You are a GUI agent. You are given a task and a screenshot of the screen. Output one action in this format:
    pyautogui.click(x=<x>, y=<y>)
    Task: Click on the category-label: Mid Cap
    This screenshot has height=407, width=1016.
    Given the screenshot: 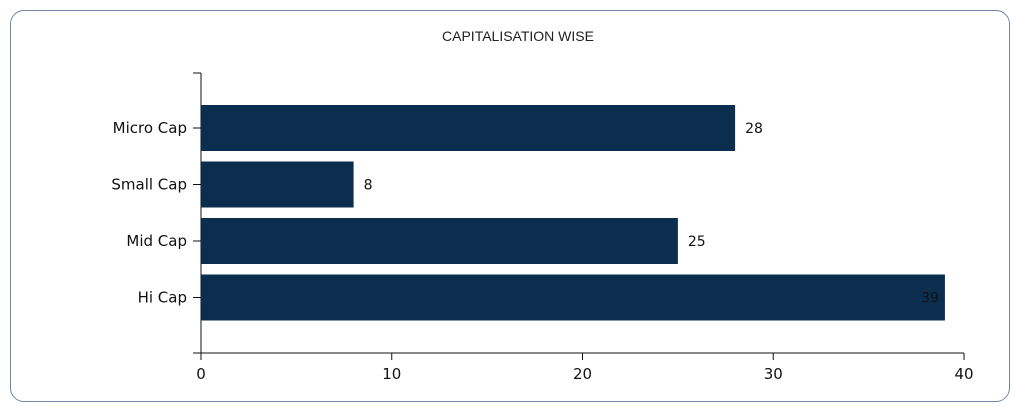 What is the action you would take?
    pyautogui.click(x=156, y=241)
    